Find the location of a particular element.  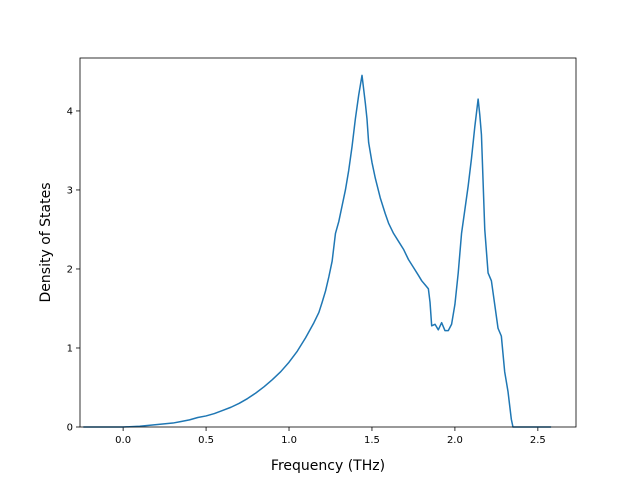

x-tick-label: 1.5 is located at coordinates (372, 440).